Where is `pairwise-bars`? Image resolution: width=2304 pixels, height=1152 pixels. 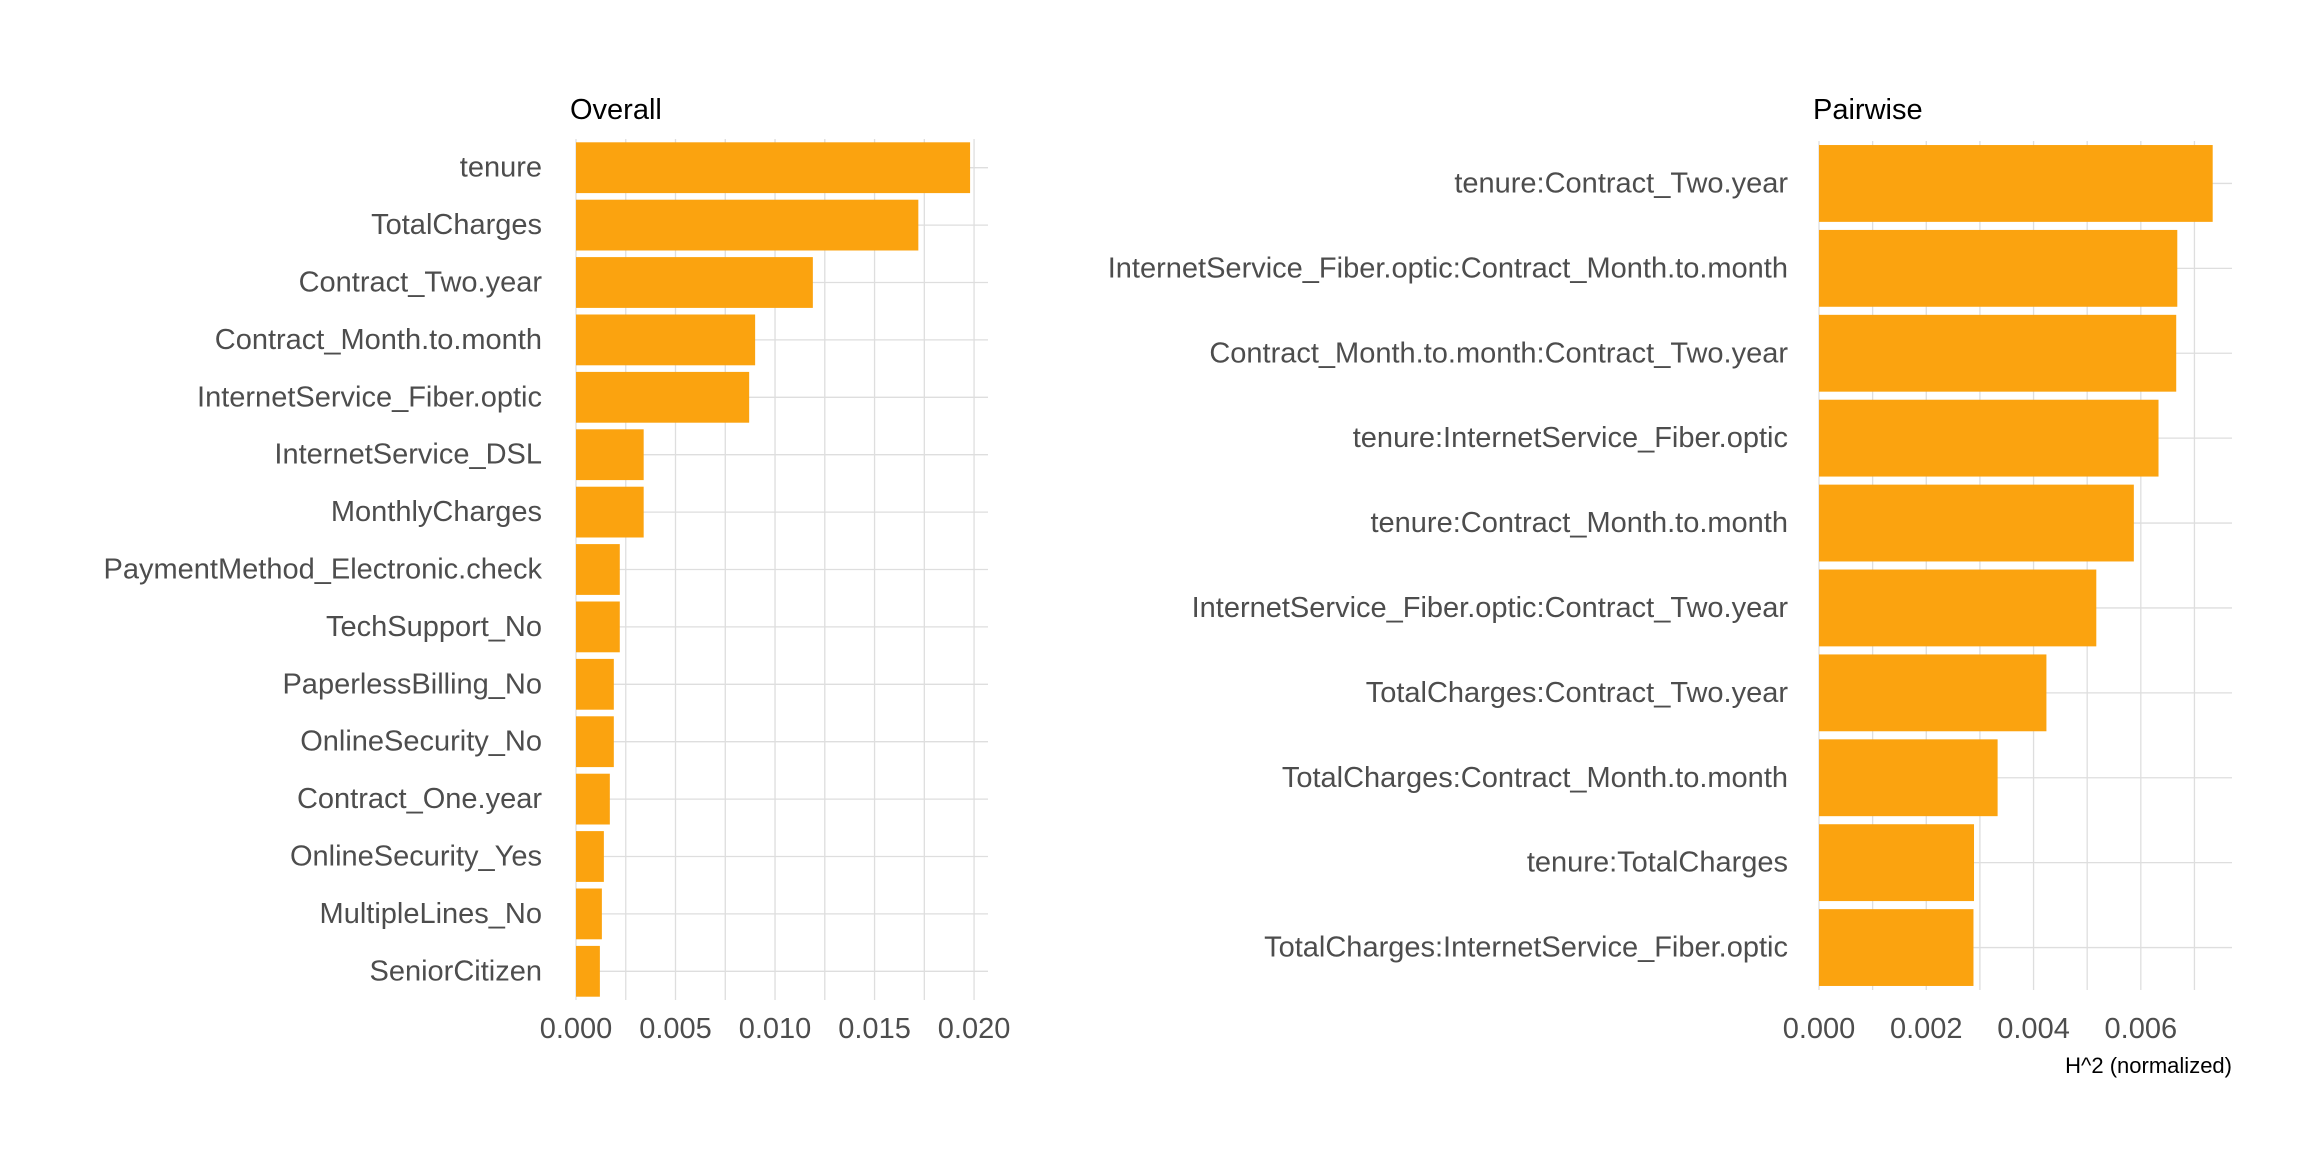
pairwise-bars is located at coordinates (2016, 565).